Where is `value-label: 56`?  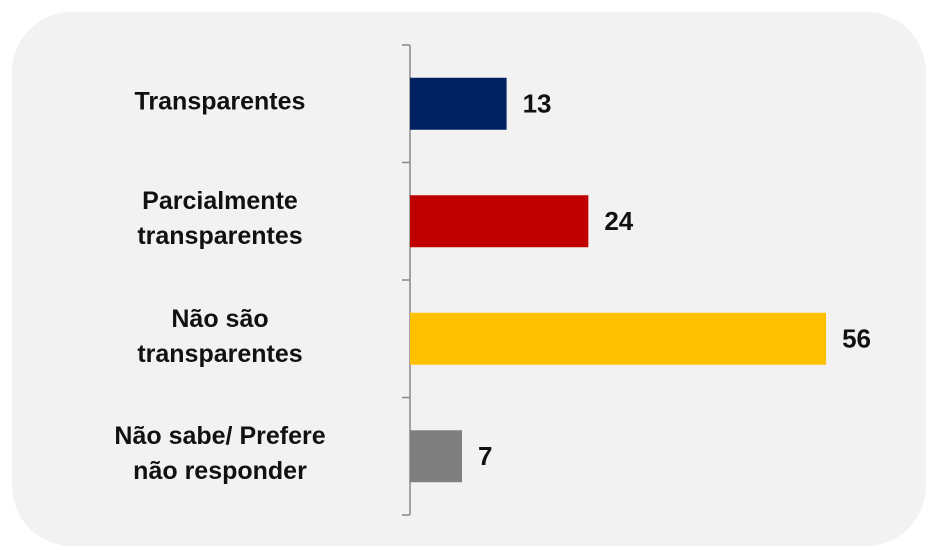
value-label: 56 is located at coordinates (856, 339).